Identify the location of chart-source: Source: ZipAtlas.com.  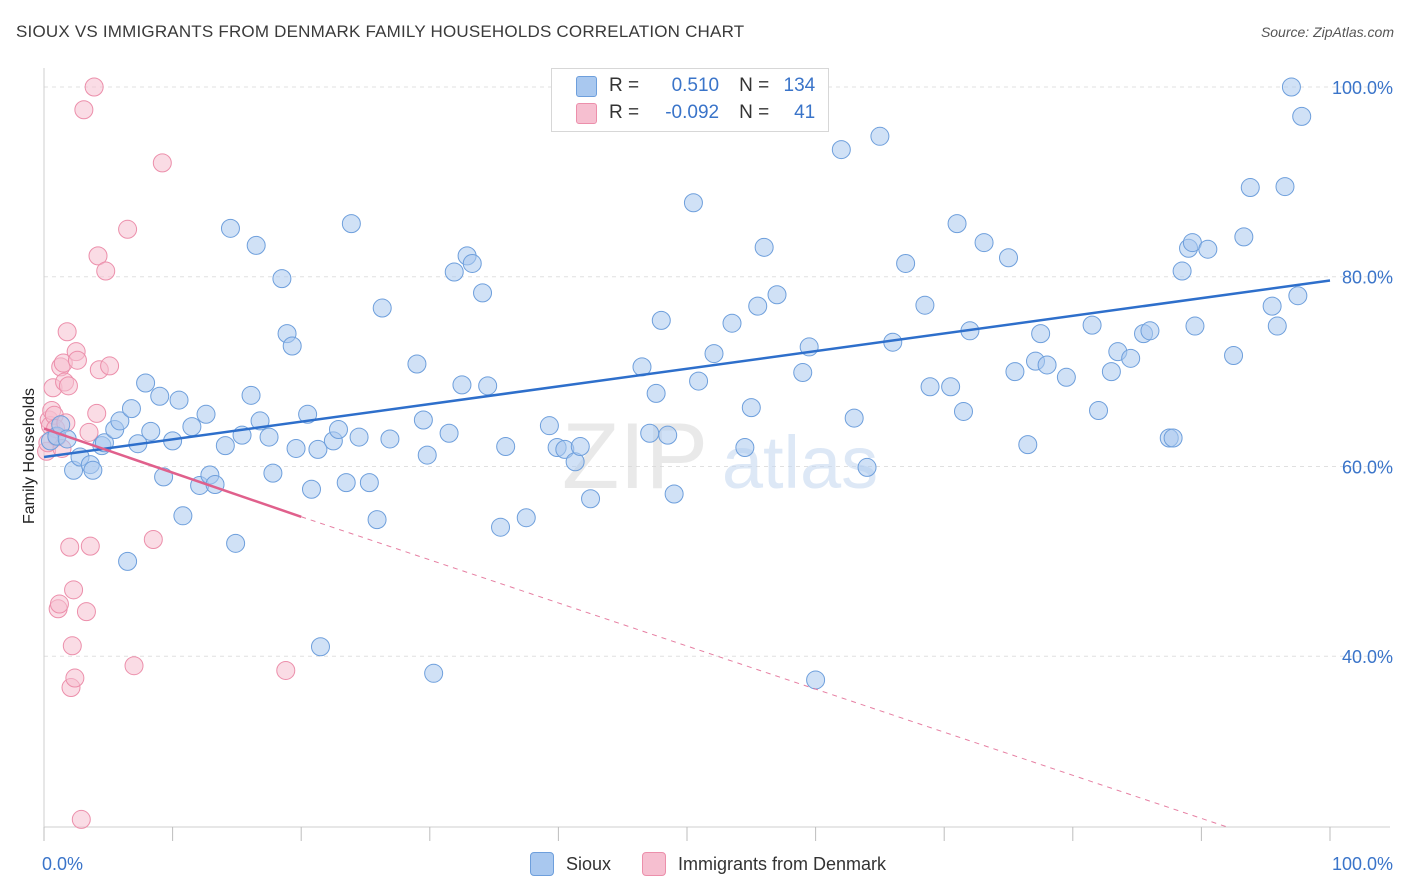
(1327, 32).